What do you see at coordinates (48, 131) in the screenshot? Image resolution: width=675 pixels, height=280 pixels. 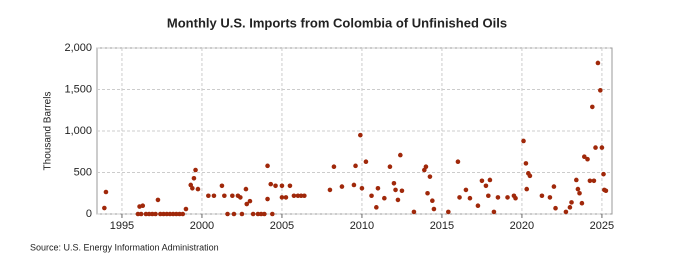 I see `y-axis-label: Thousand Barrels` at bounding box center [48, 131].